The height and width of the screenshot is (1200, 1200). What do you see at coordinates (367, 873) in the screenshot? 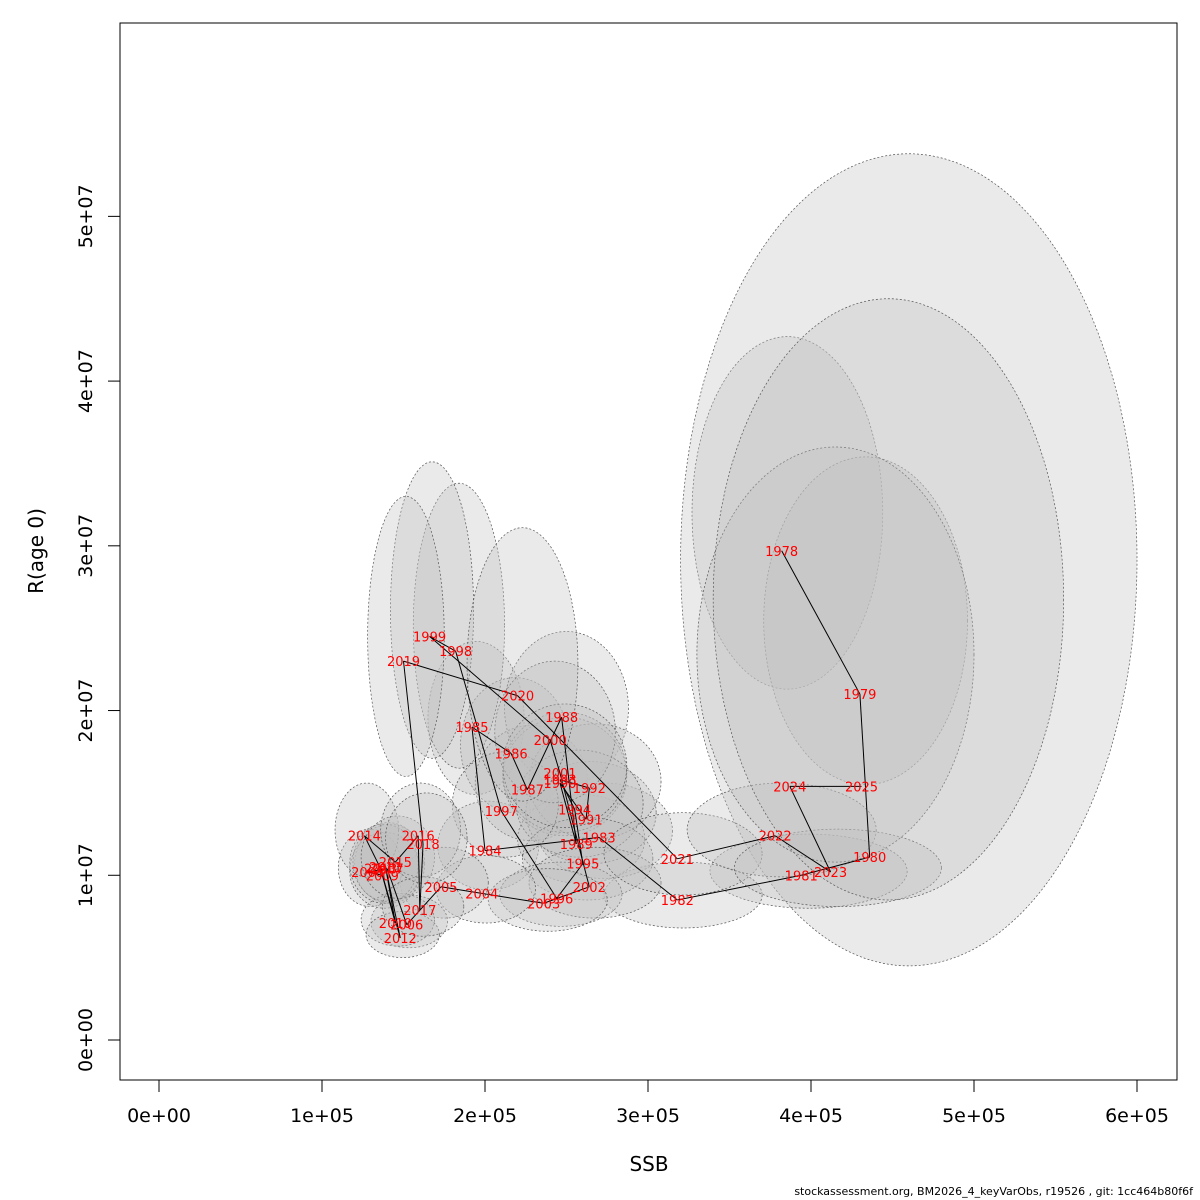
I see `year-label-2008: 2008` at bounding box center [367, 873].